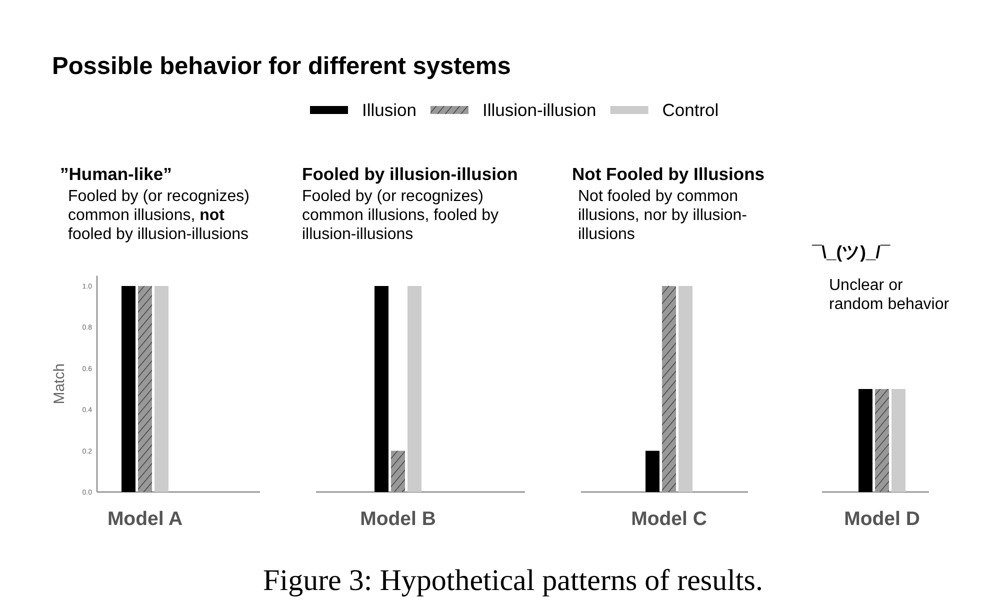 This screenshot has width=1000, height=614. Describe the element at coordinates (159, 215) in the screenshot. I see `text: Fooled by (or recognizes) common illusions, not fooled by illusion-illusions` at that location.